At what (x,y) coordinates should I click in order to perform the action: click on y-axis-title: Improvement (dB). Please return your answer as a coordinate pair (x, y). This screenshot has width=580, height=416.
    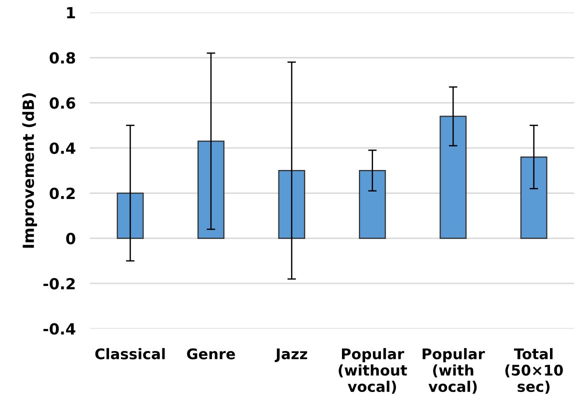
    Looking at the image, I should click on (30, 170).